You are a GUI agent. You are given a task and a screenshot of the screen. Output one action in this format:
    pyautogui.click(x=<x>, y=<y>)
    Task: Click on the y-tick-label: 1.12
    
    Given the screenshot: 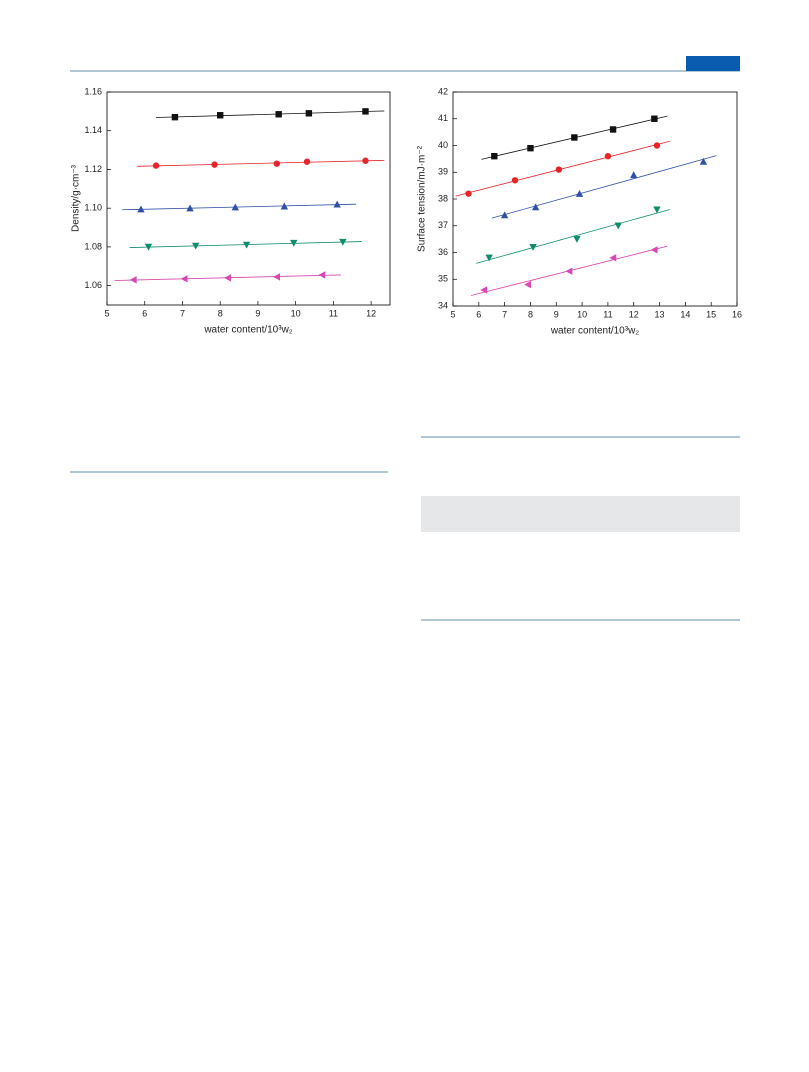 What is the action you would take?
    pyautogui.click(x=93, y=169)
    